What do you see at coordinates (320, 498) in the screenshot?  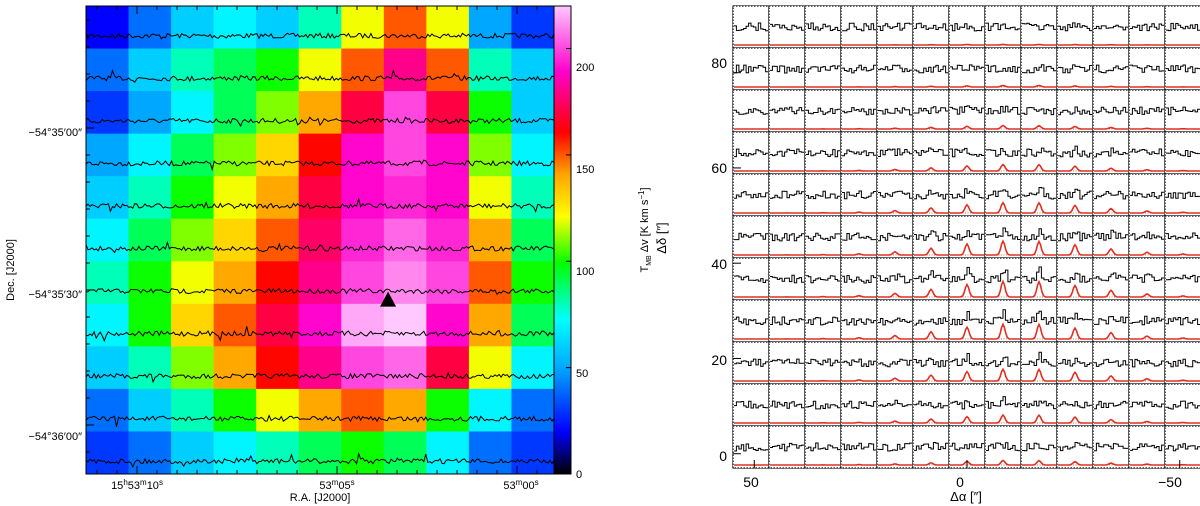 I see `ra-axis-label: R.A. [J2000]` at bounding box center [320, 498].